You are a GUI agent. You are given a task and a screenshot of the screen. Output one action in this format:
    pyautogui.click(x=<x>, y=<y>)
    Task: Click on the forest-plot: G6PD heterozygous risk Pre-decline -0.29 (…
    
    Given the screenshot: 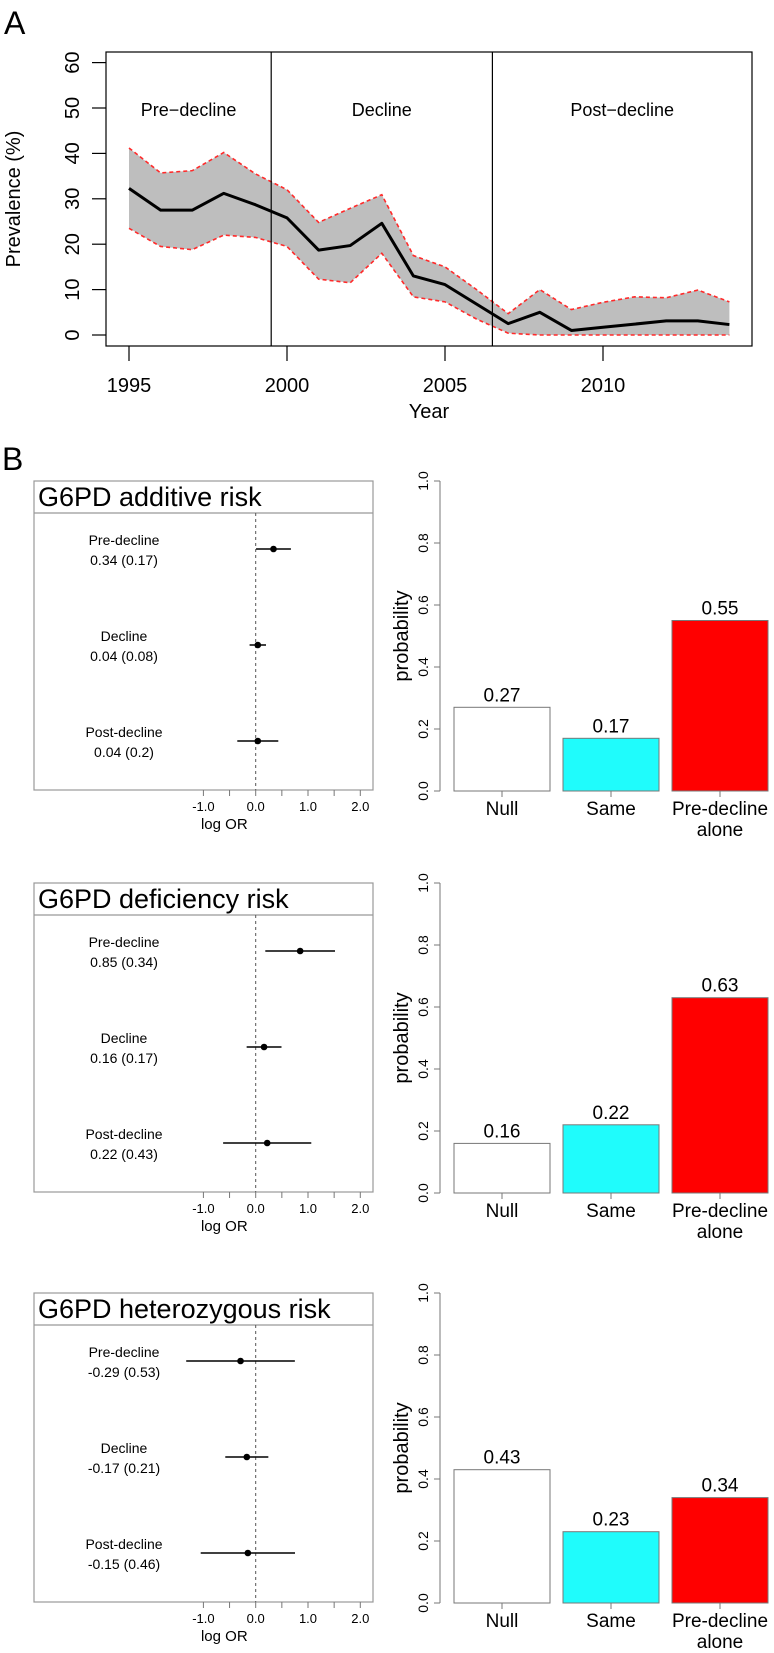 What is the action you would take?
    pyautogui.click(x=203, y=1468)
    